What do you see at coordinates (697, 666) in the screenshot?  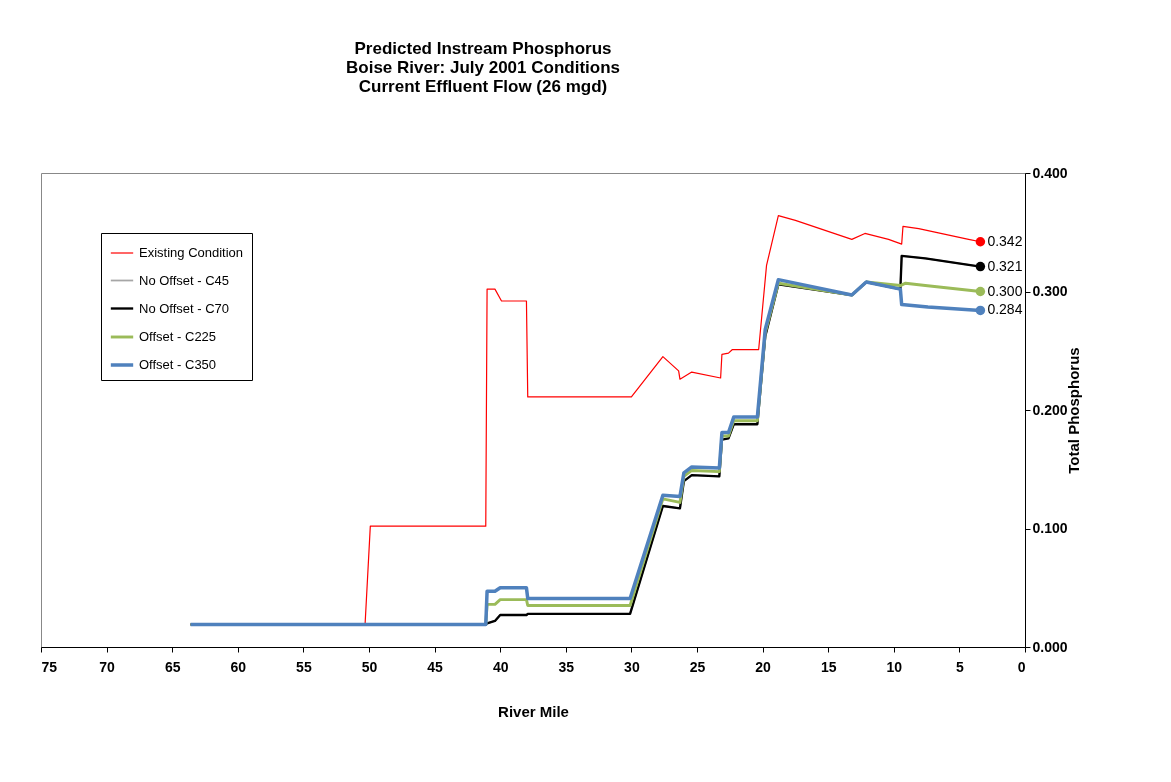 I see `x-tick-label: 25` at bounding box center [697, 666].